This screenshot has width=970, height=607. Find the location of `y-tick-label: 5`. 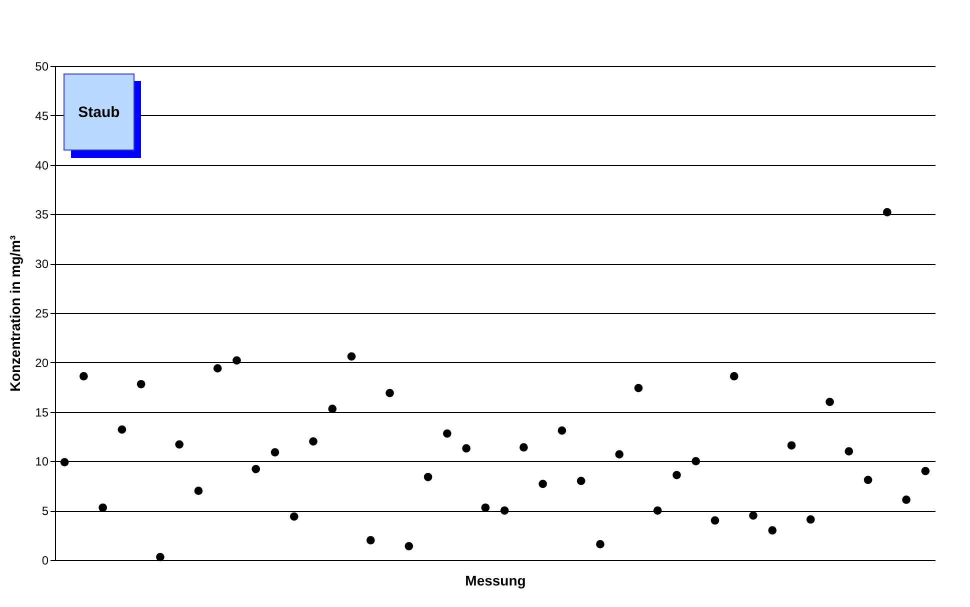

y-tick-label: 5 is located at coordinates (45, 511).